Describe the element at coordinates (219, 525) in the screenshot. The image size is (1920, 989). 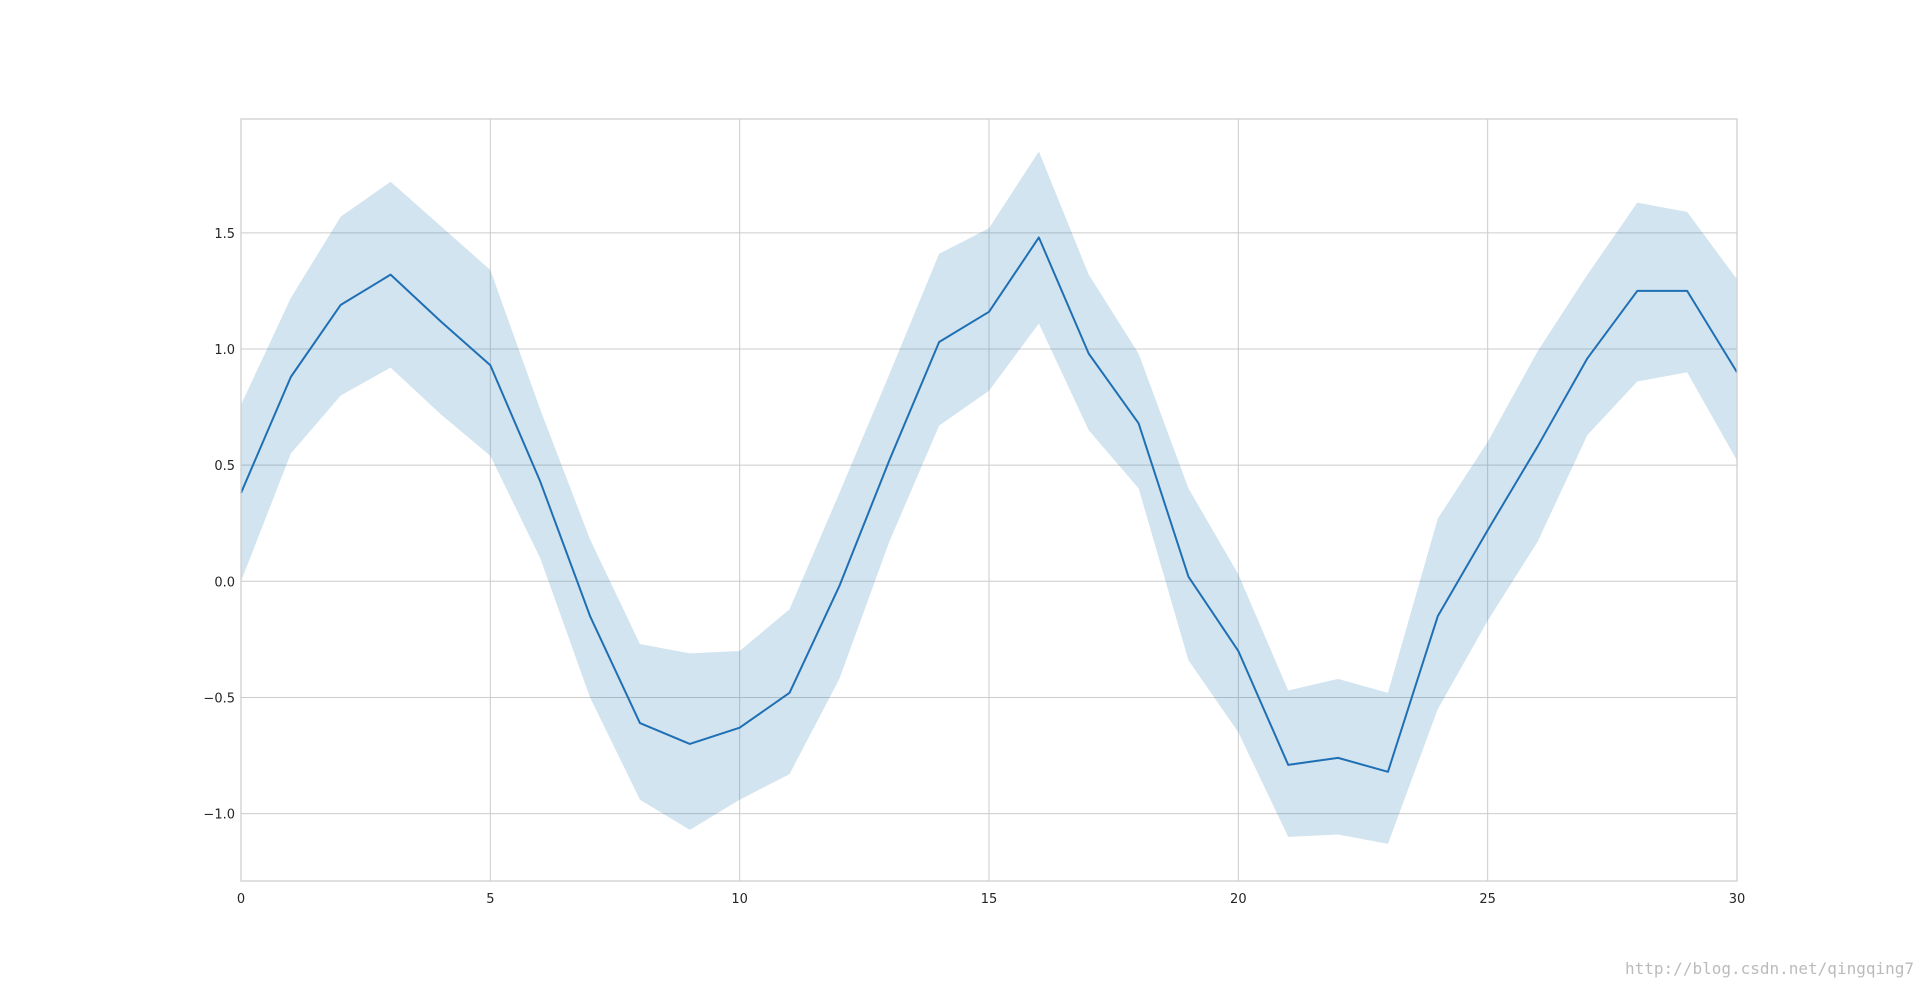
I see `y-axis-ticks: −1.0 −0.5 0.0 0.5 1.0 1.5` at that location.